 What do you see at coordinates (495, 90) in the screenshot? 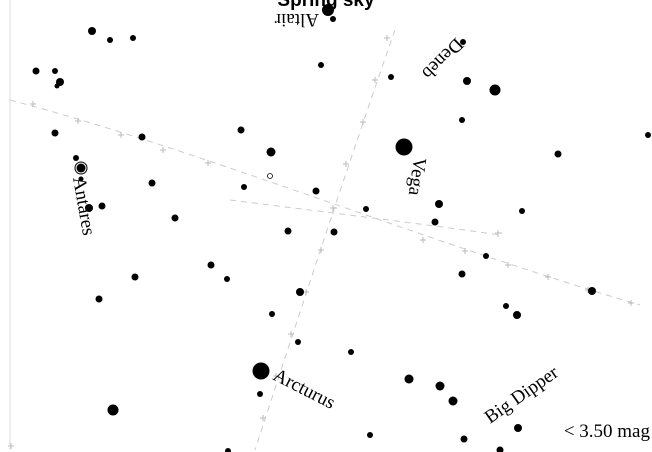
I see `star-deneb` at bounding box center [495, 90].